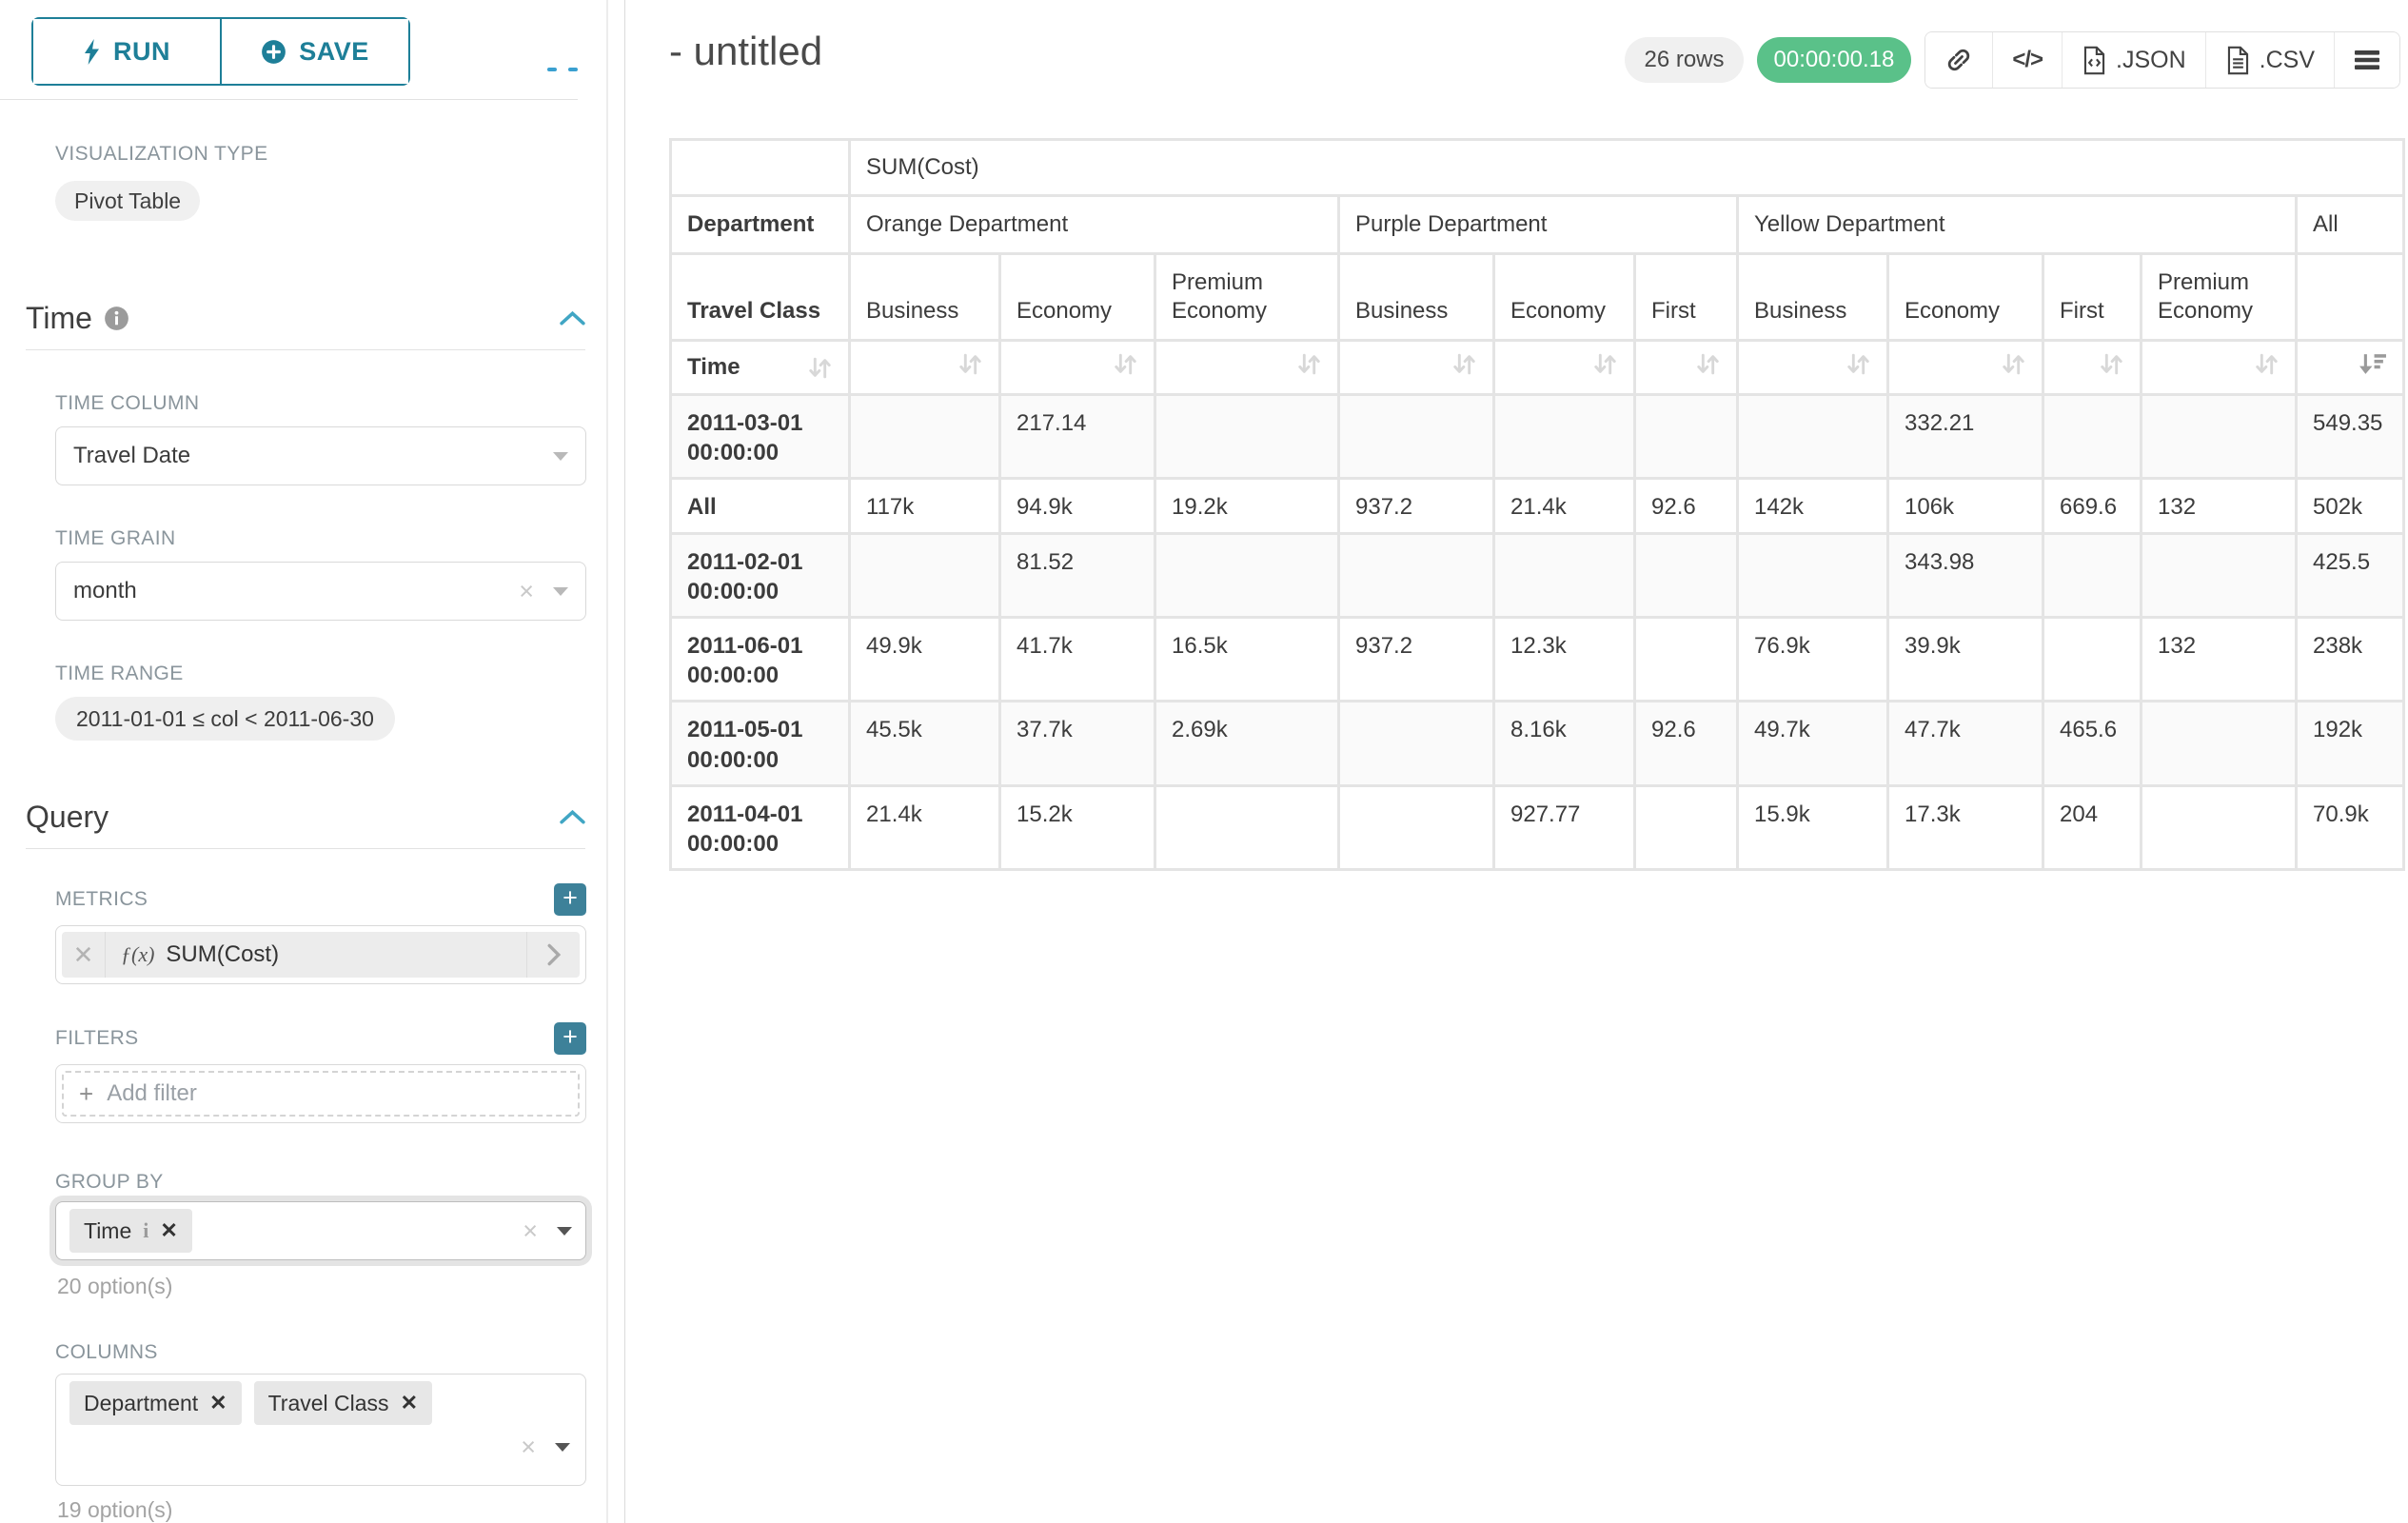 Image resolution: width=2408 pixels, height=1523 pixels. I want to click on pivot-data-row: 2011-02-01 00:00:00 81.52 343.98 425.5, so click(1537, 575).